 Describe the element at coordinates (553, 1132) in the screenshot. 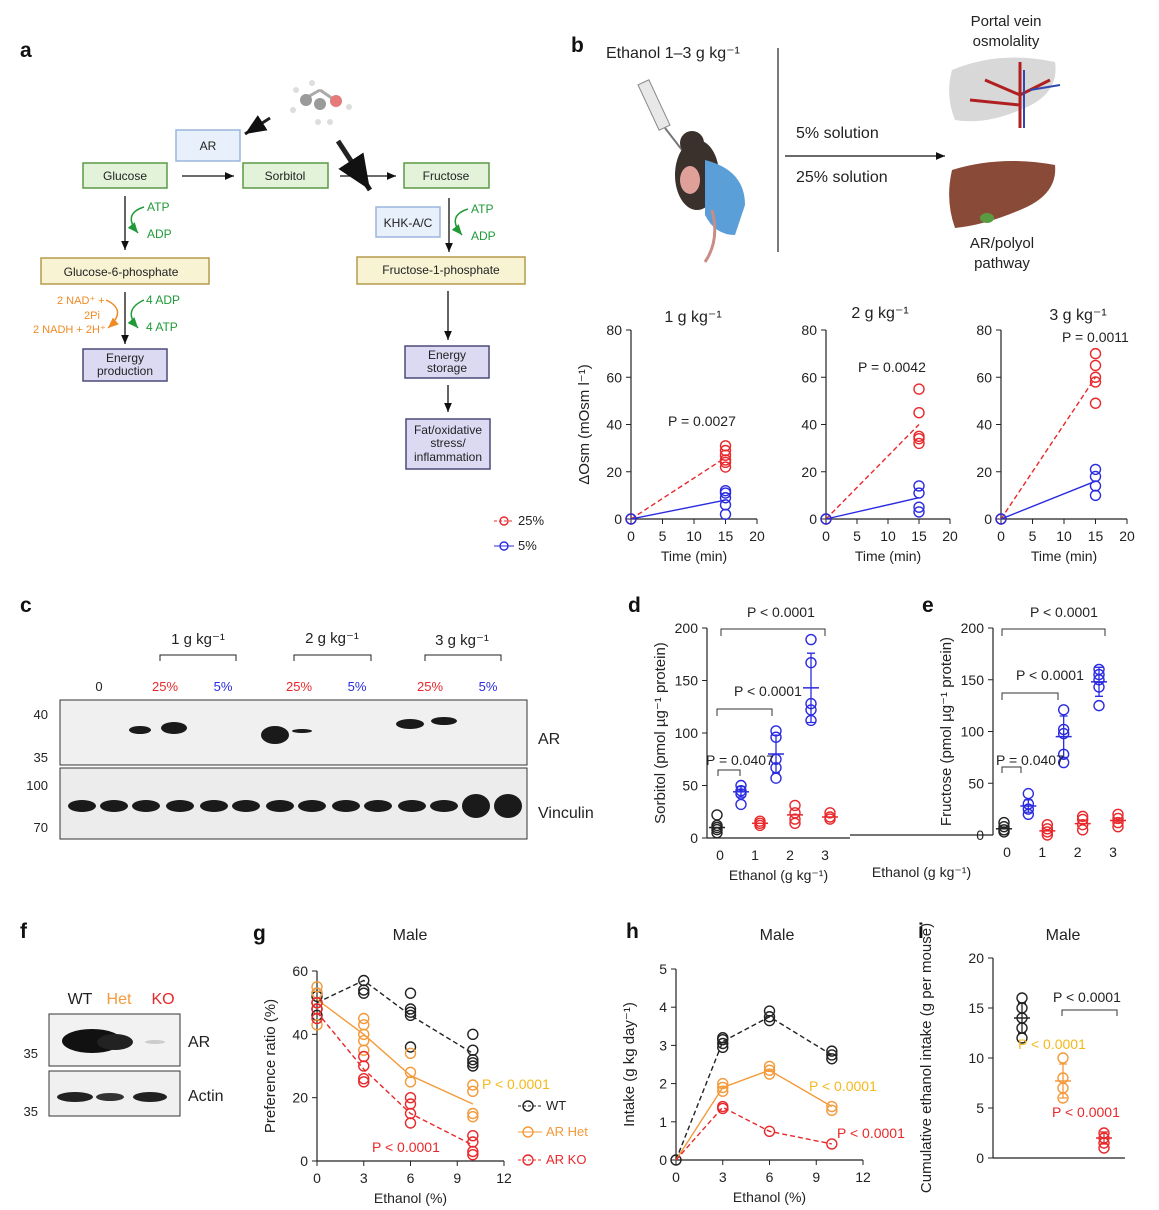

I see `legend-g: WT AR Het AR KO` at that location.